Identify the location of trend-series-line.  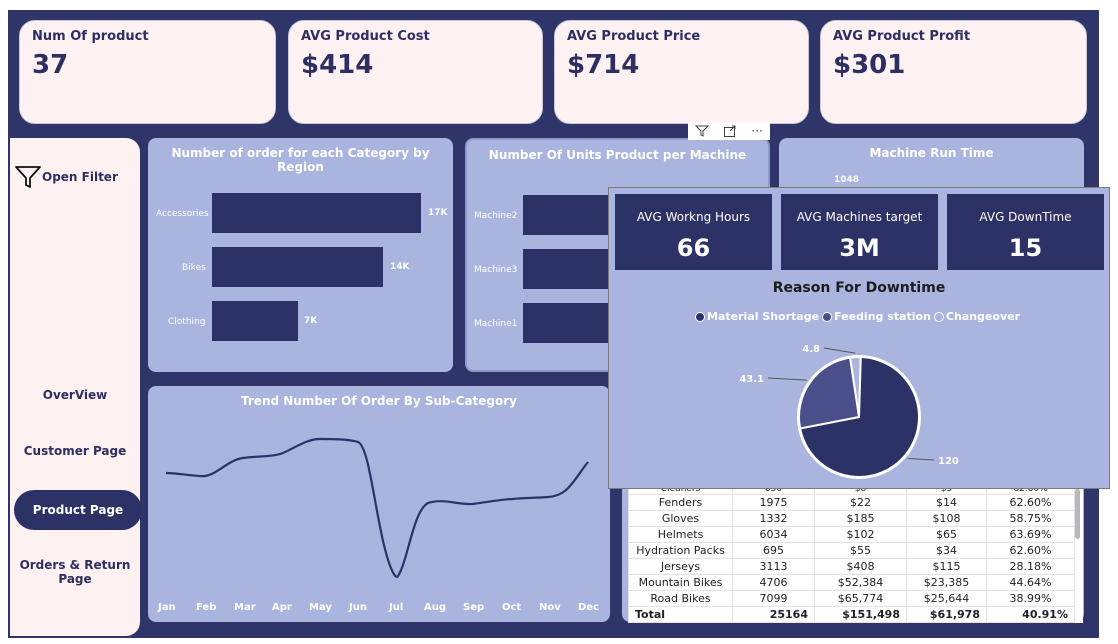
(377, 507).